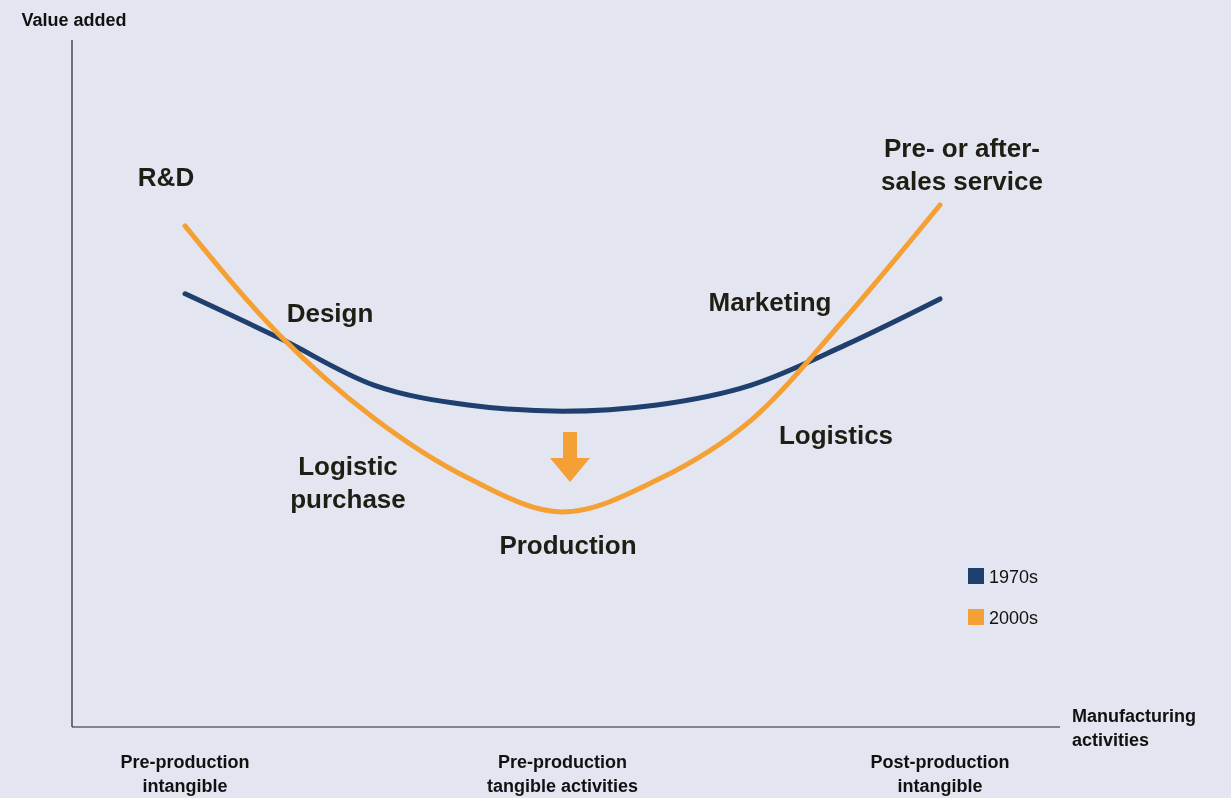 This screenshot has height=798, width=1231. What do you see at coordinates (962, 164) in the screenshot?
I see `text: Pre- or after-sales service` at bounding box center [962, 164].